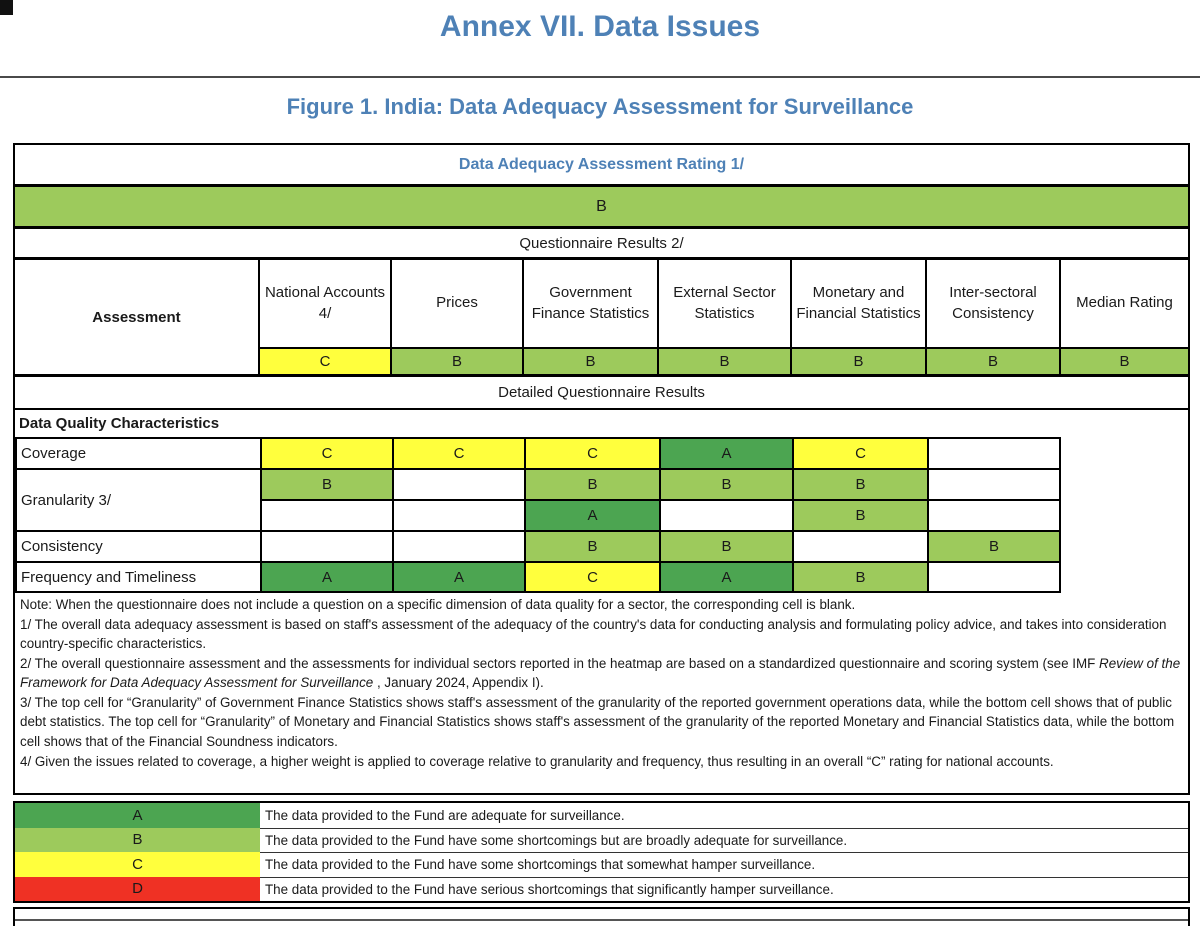 This screenshot has height=926, width=1200. What do you see at coordinates (600, 77) in the screenshot?
I see `divider-line` at bounding box center [600, 77].